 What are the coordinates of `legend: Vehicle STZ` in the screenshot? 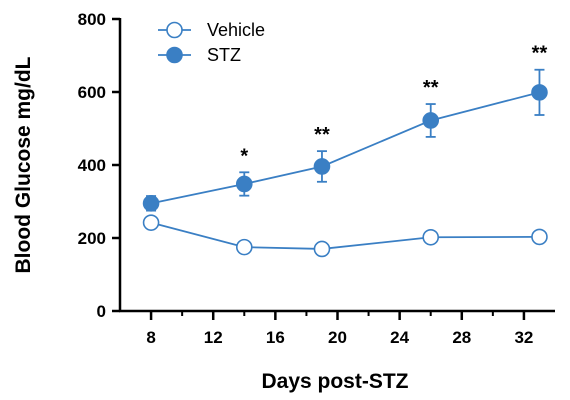 It's located at (211, 42).